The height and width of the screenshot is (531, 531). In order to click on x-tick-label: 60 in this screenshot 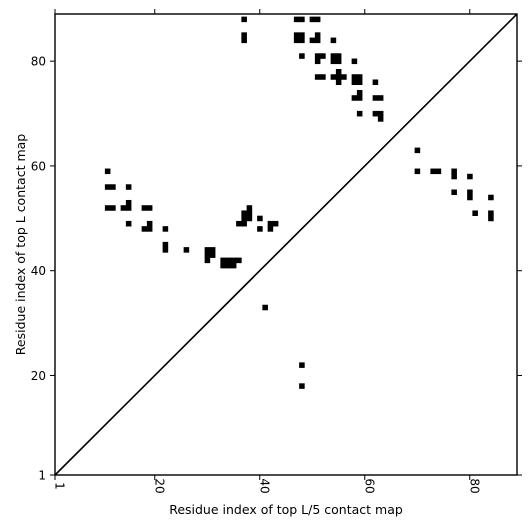, I will do `click(369, 485)`.